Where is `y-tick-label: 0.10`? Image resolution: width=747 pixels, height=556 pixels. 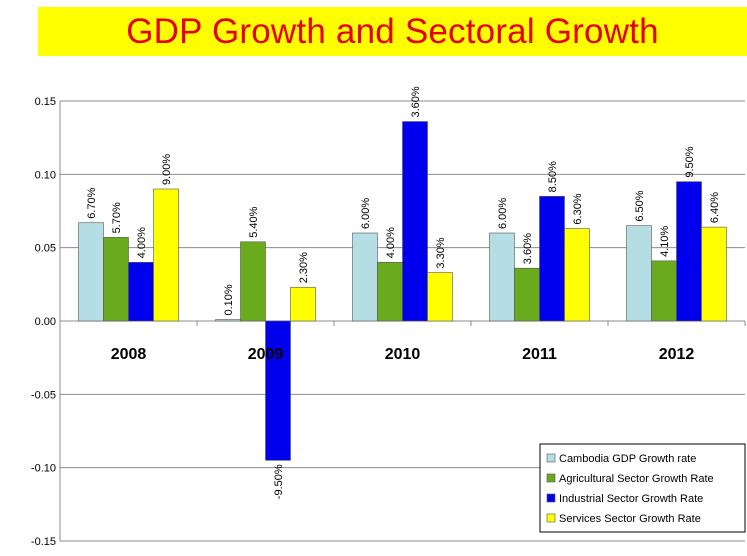 y-tick-label: 0.10 is located at coordinates (45, 175).